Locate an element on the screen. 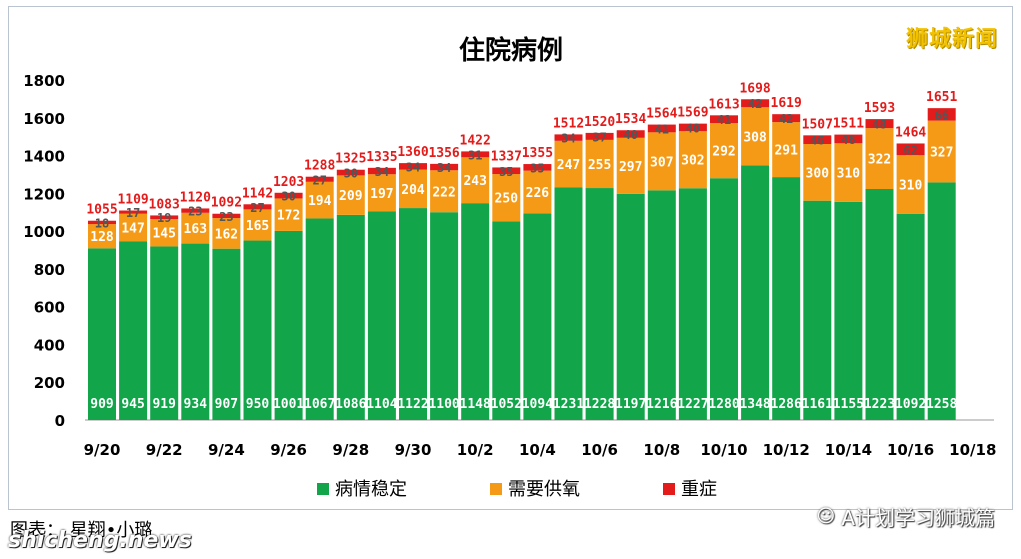 The width and height of the screenshot is (1021, 559). data-label-oxygen: 128 is located at coordinates (102, 237).